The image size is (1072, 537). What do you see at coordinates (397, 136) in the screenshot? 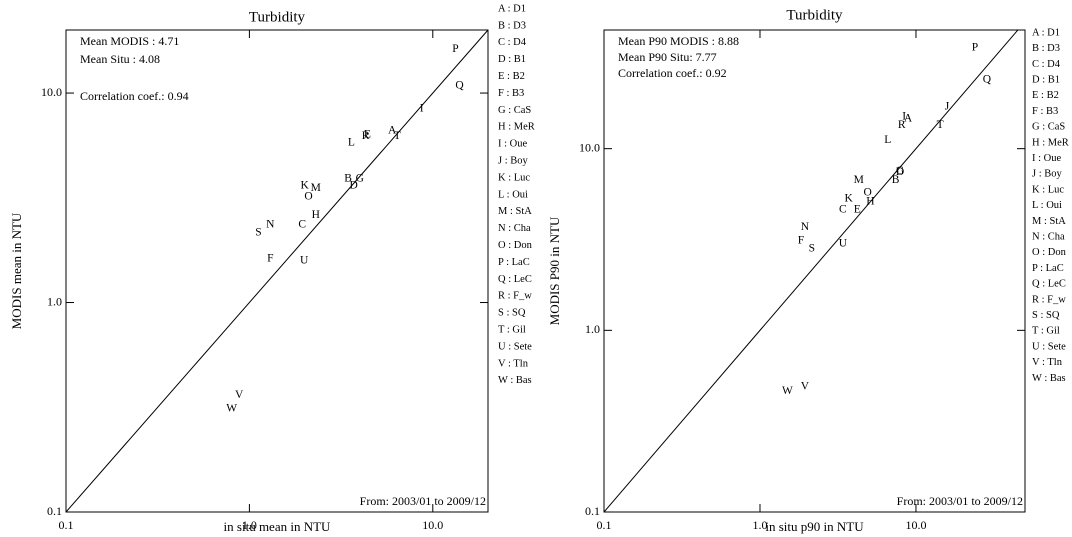
I see `point: T` at bounding box center [397, 136].